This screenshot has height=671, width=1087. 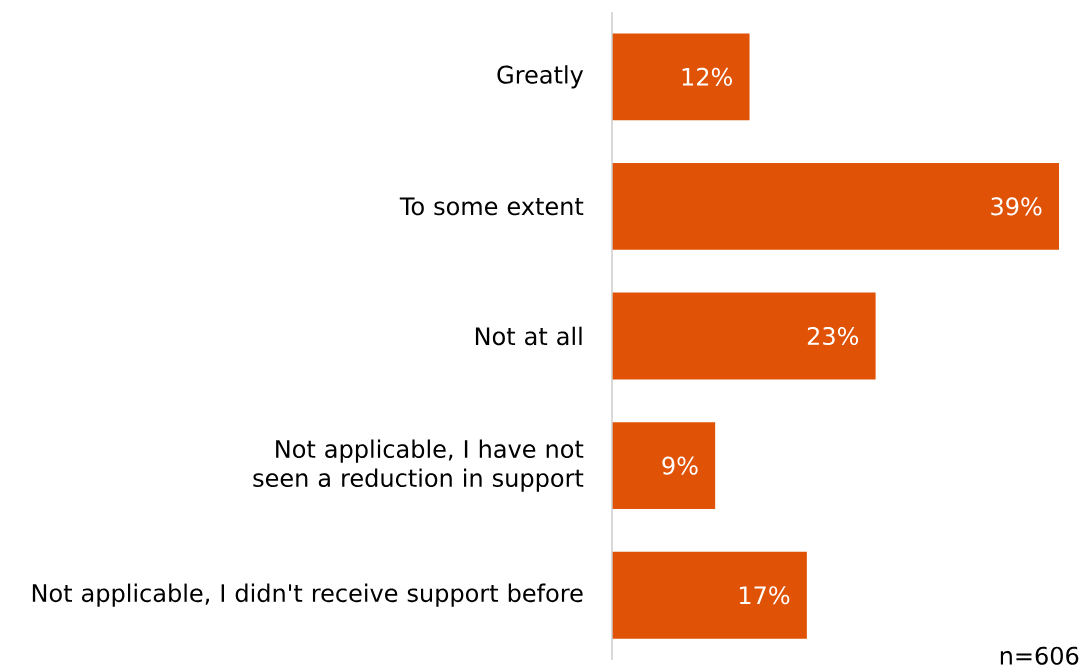 I want to click on annotation: n=606, so click(x=1039, y=655).